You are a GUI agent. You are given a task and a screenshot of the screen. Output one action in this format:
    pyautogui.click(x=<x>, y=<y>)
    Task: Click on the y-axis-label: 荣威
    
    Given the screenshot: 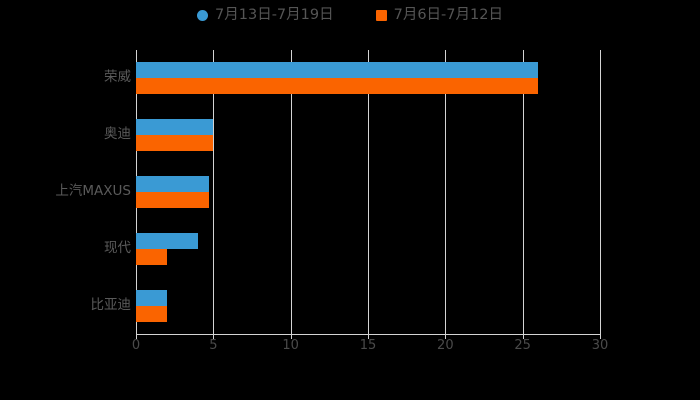 What is the action you would take?
    pyautogui.click(x=117, y=77)
    